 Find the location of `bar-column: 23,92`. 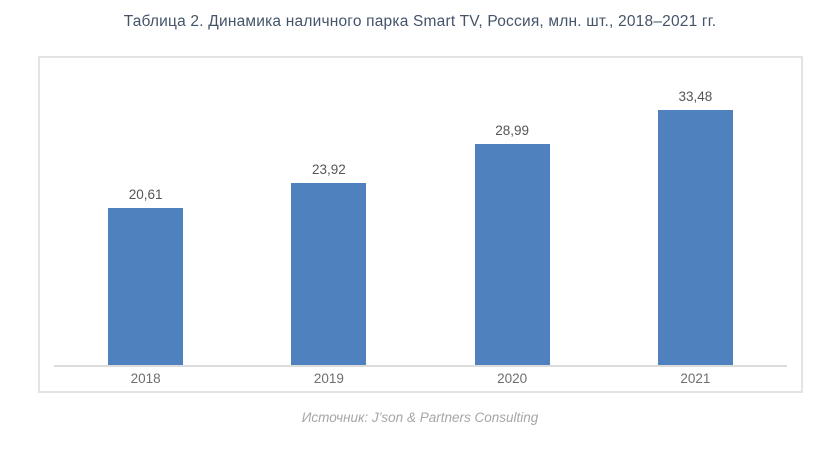

bar-column: 23,92 is located at coordinates (328, 263).